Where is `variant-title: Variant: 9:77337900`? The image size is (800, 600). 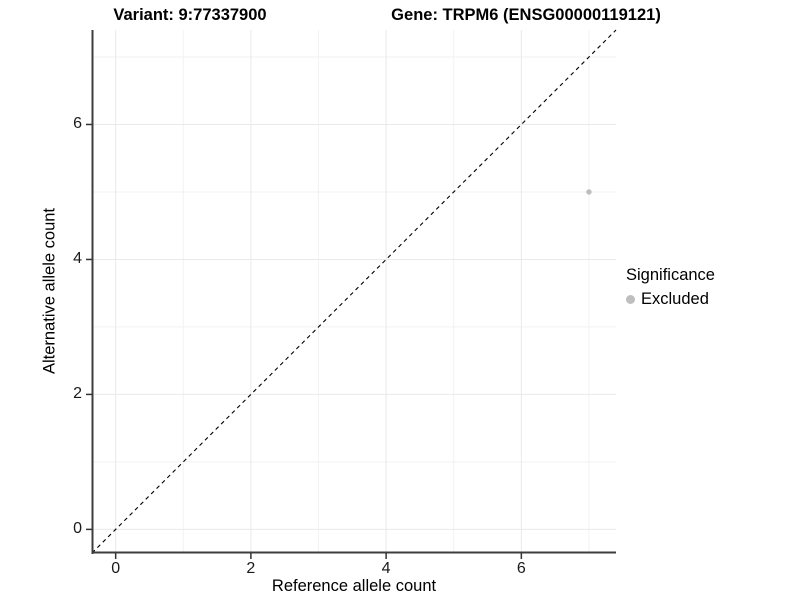 variant-title: Variant: 9:77337900 is located at coordinates (190, 15).